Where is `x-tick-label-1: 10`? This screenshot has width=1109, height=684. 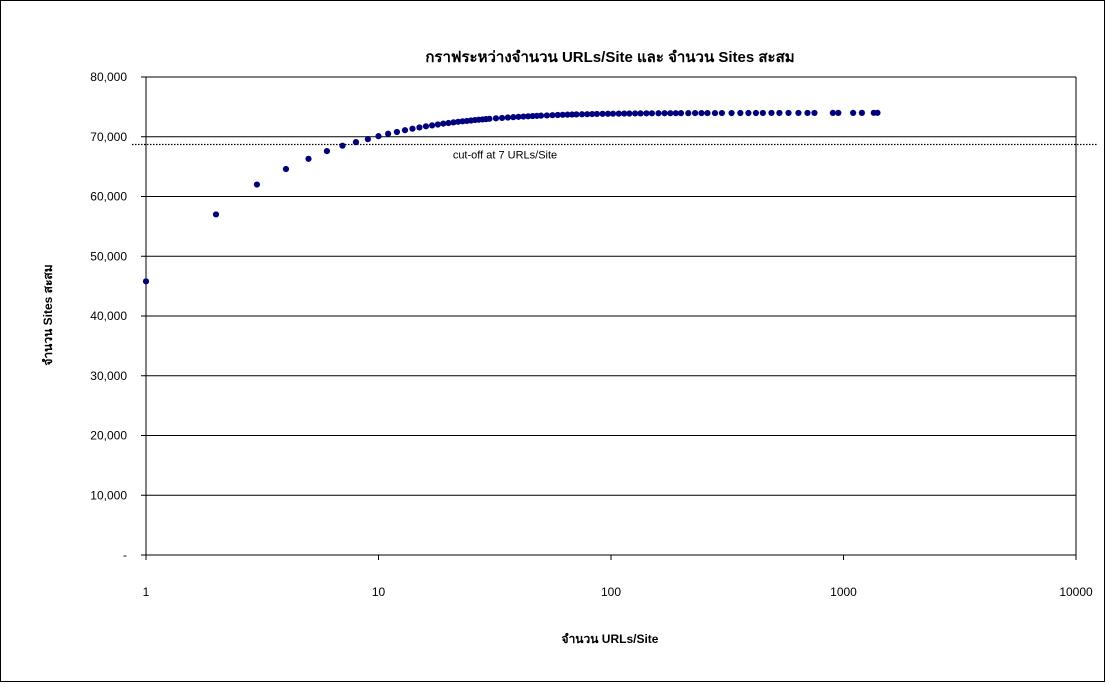
x-tick-label-1: 10 is located at coordinates (379, 592).